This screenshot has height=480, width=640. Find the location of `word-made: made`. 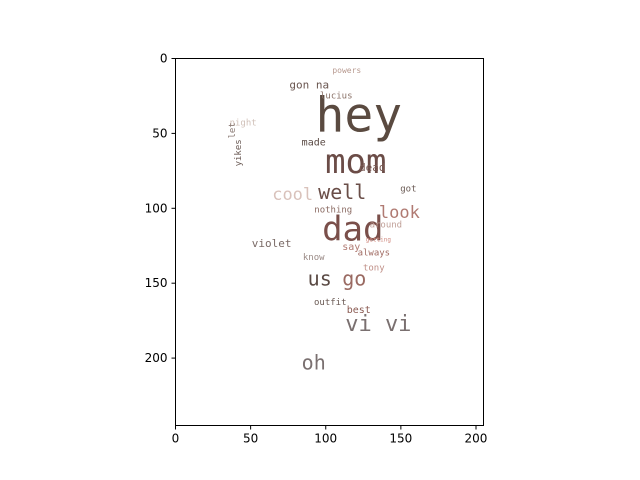

word-made: made is located at coordinates (314, 142).